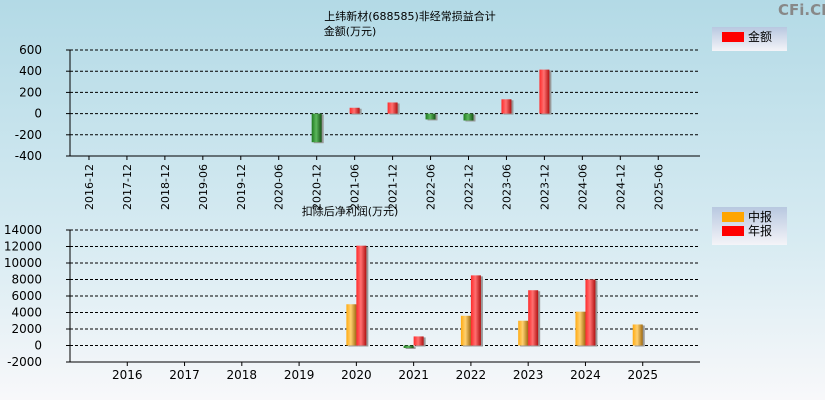 This screenshot has height=400, width=825. I want to click on y-axis-label: 金额(万元), so click(350, 31).